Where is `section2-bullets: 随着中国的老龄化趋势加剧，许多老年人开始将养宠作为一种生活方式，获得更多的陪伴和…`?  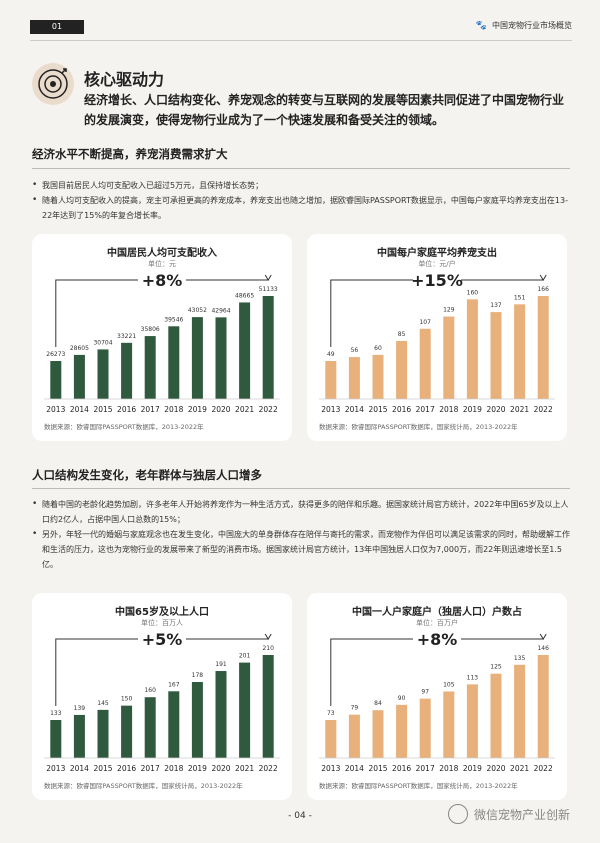
section2-bullets: 随着中国的老龄化趋势加剧，许多老年人开始将养宠作为一种生活方式，获得更多的陪伴和… is located at coordinates (301, 534).